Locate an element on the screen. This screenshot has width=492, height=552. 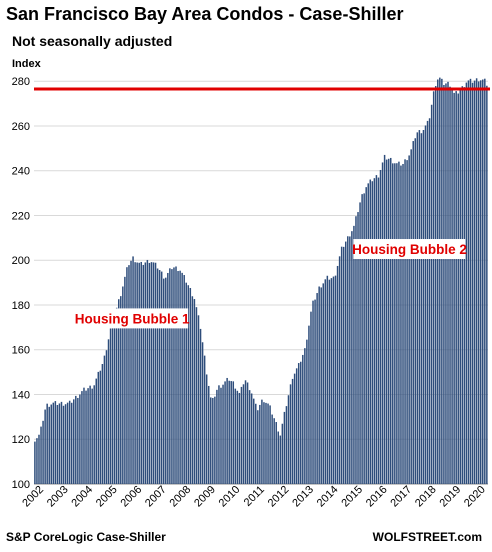
y-tick-label: 160 is located at coordinates (21, 351).